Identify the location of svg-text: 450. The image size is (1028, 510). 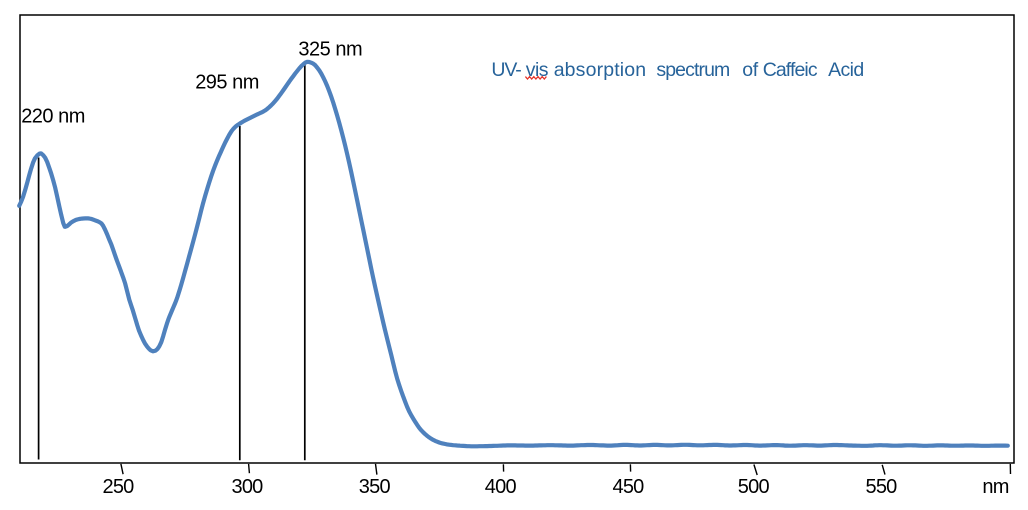
(629, 487).